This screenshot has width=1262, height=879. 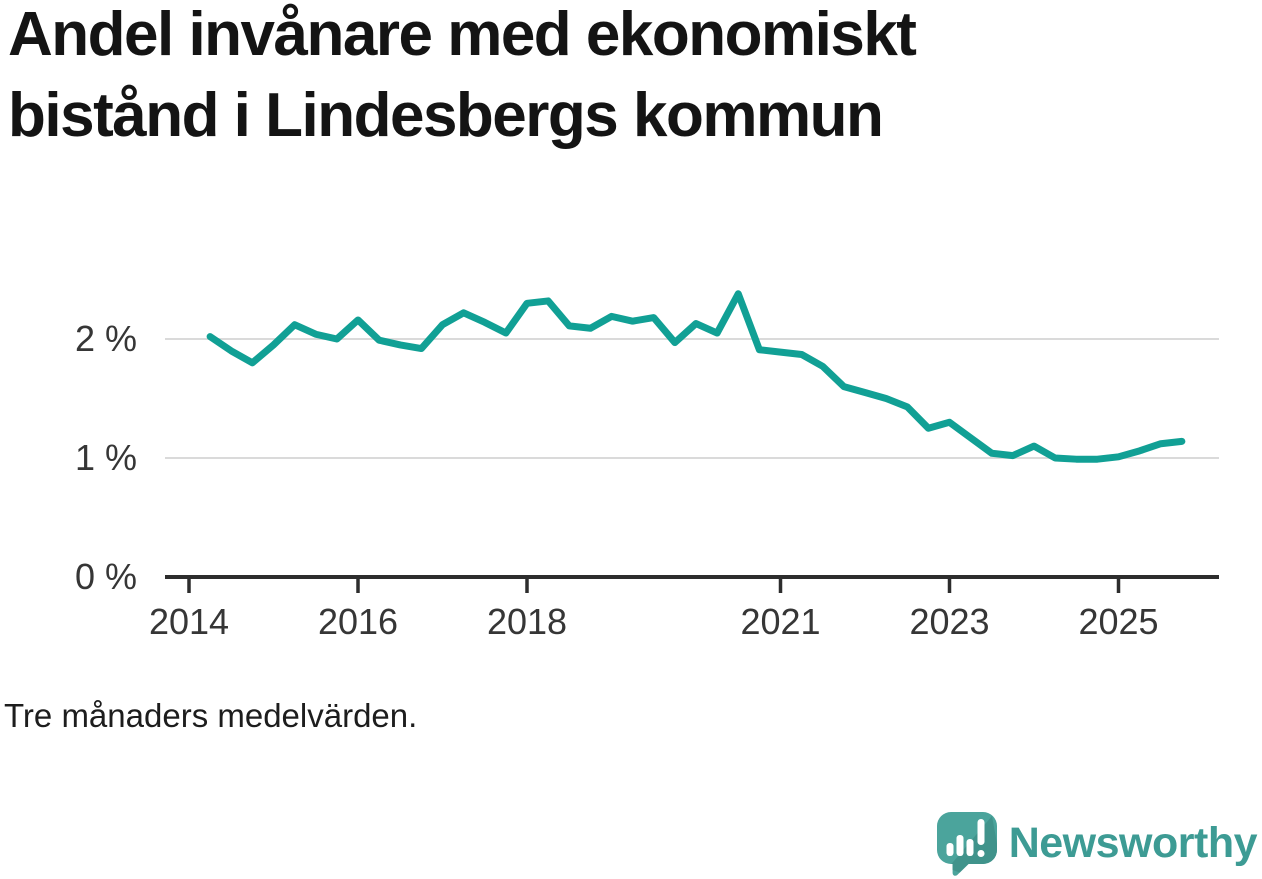 I want to click on logo-bubble-shade, so click(x=972, y=846).